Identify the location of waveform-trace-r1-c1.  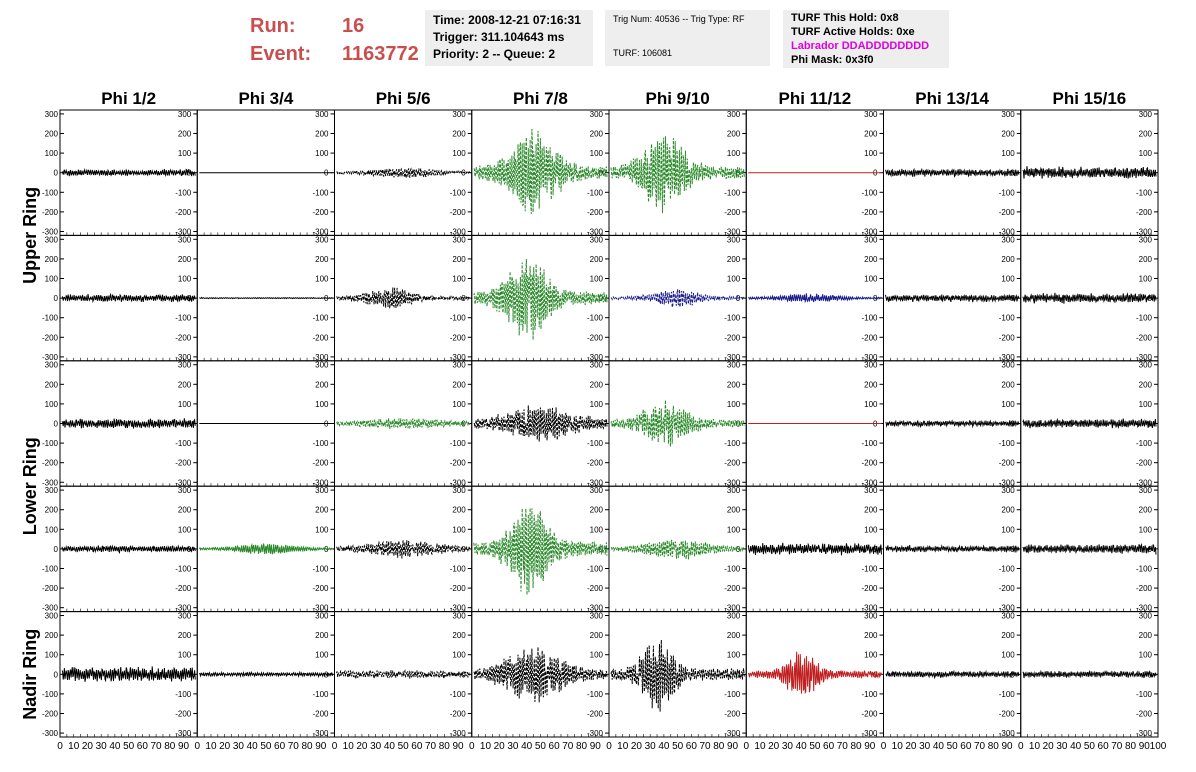
(128, 173).